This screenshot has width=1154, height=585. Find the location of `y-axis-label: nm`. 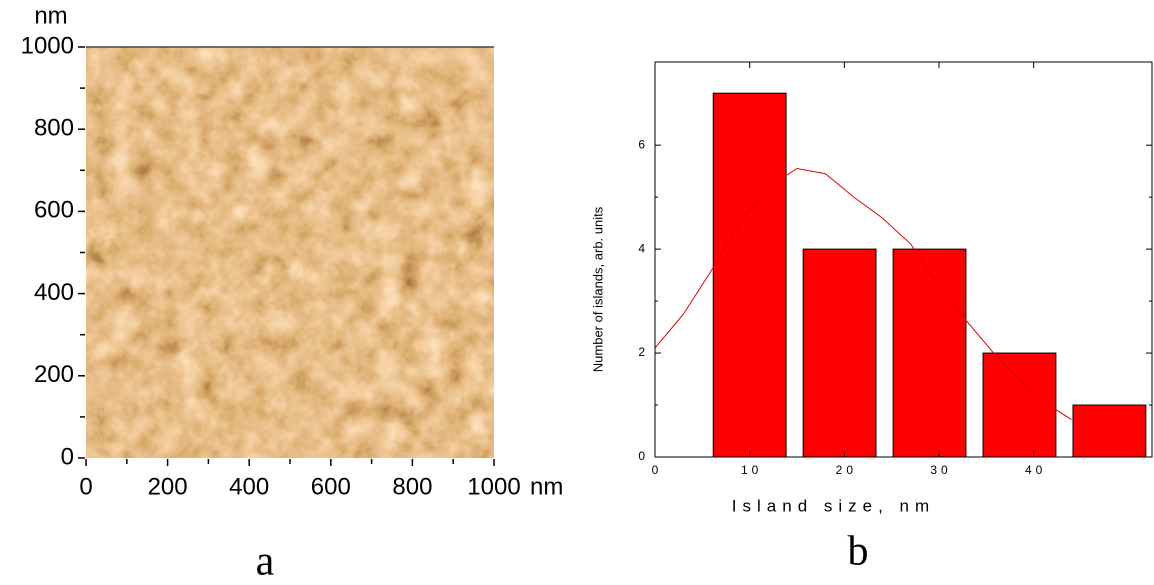

y-axis-label: nm is located at coordinates (50, 15).